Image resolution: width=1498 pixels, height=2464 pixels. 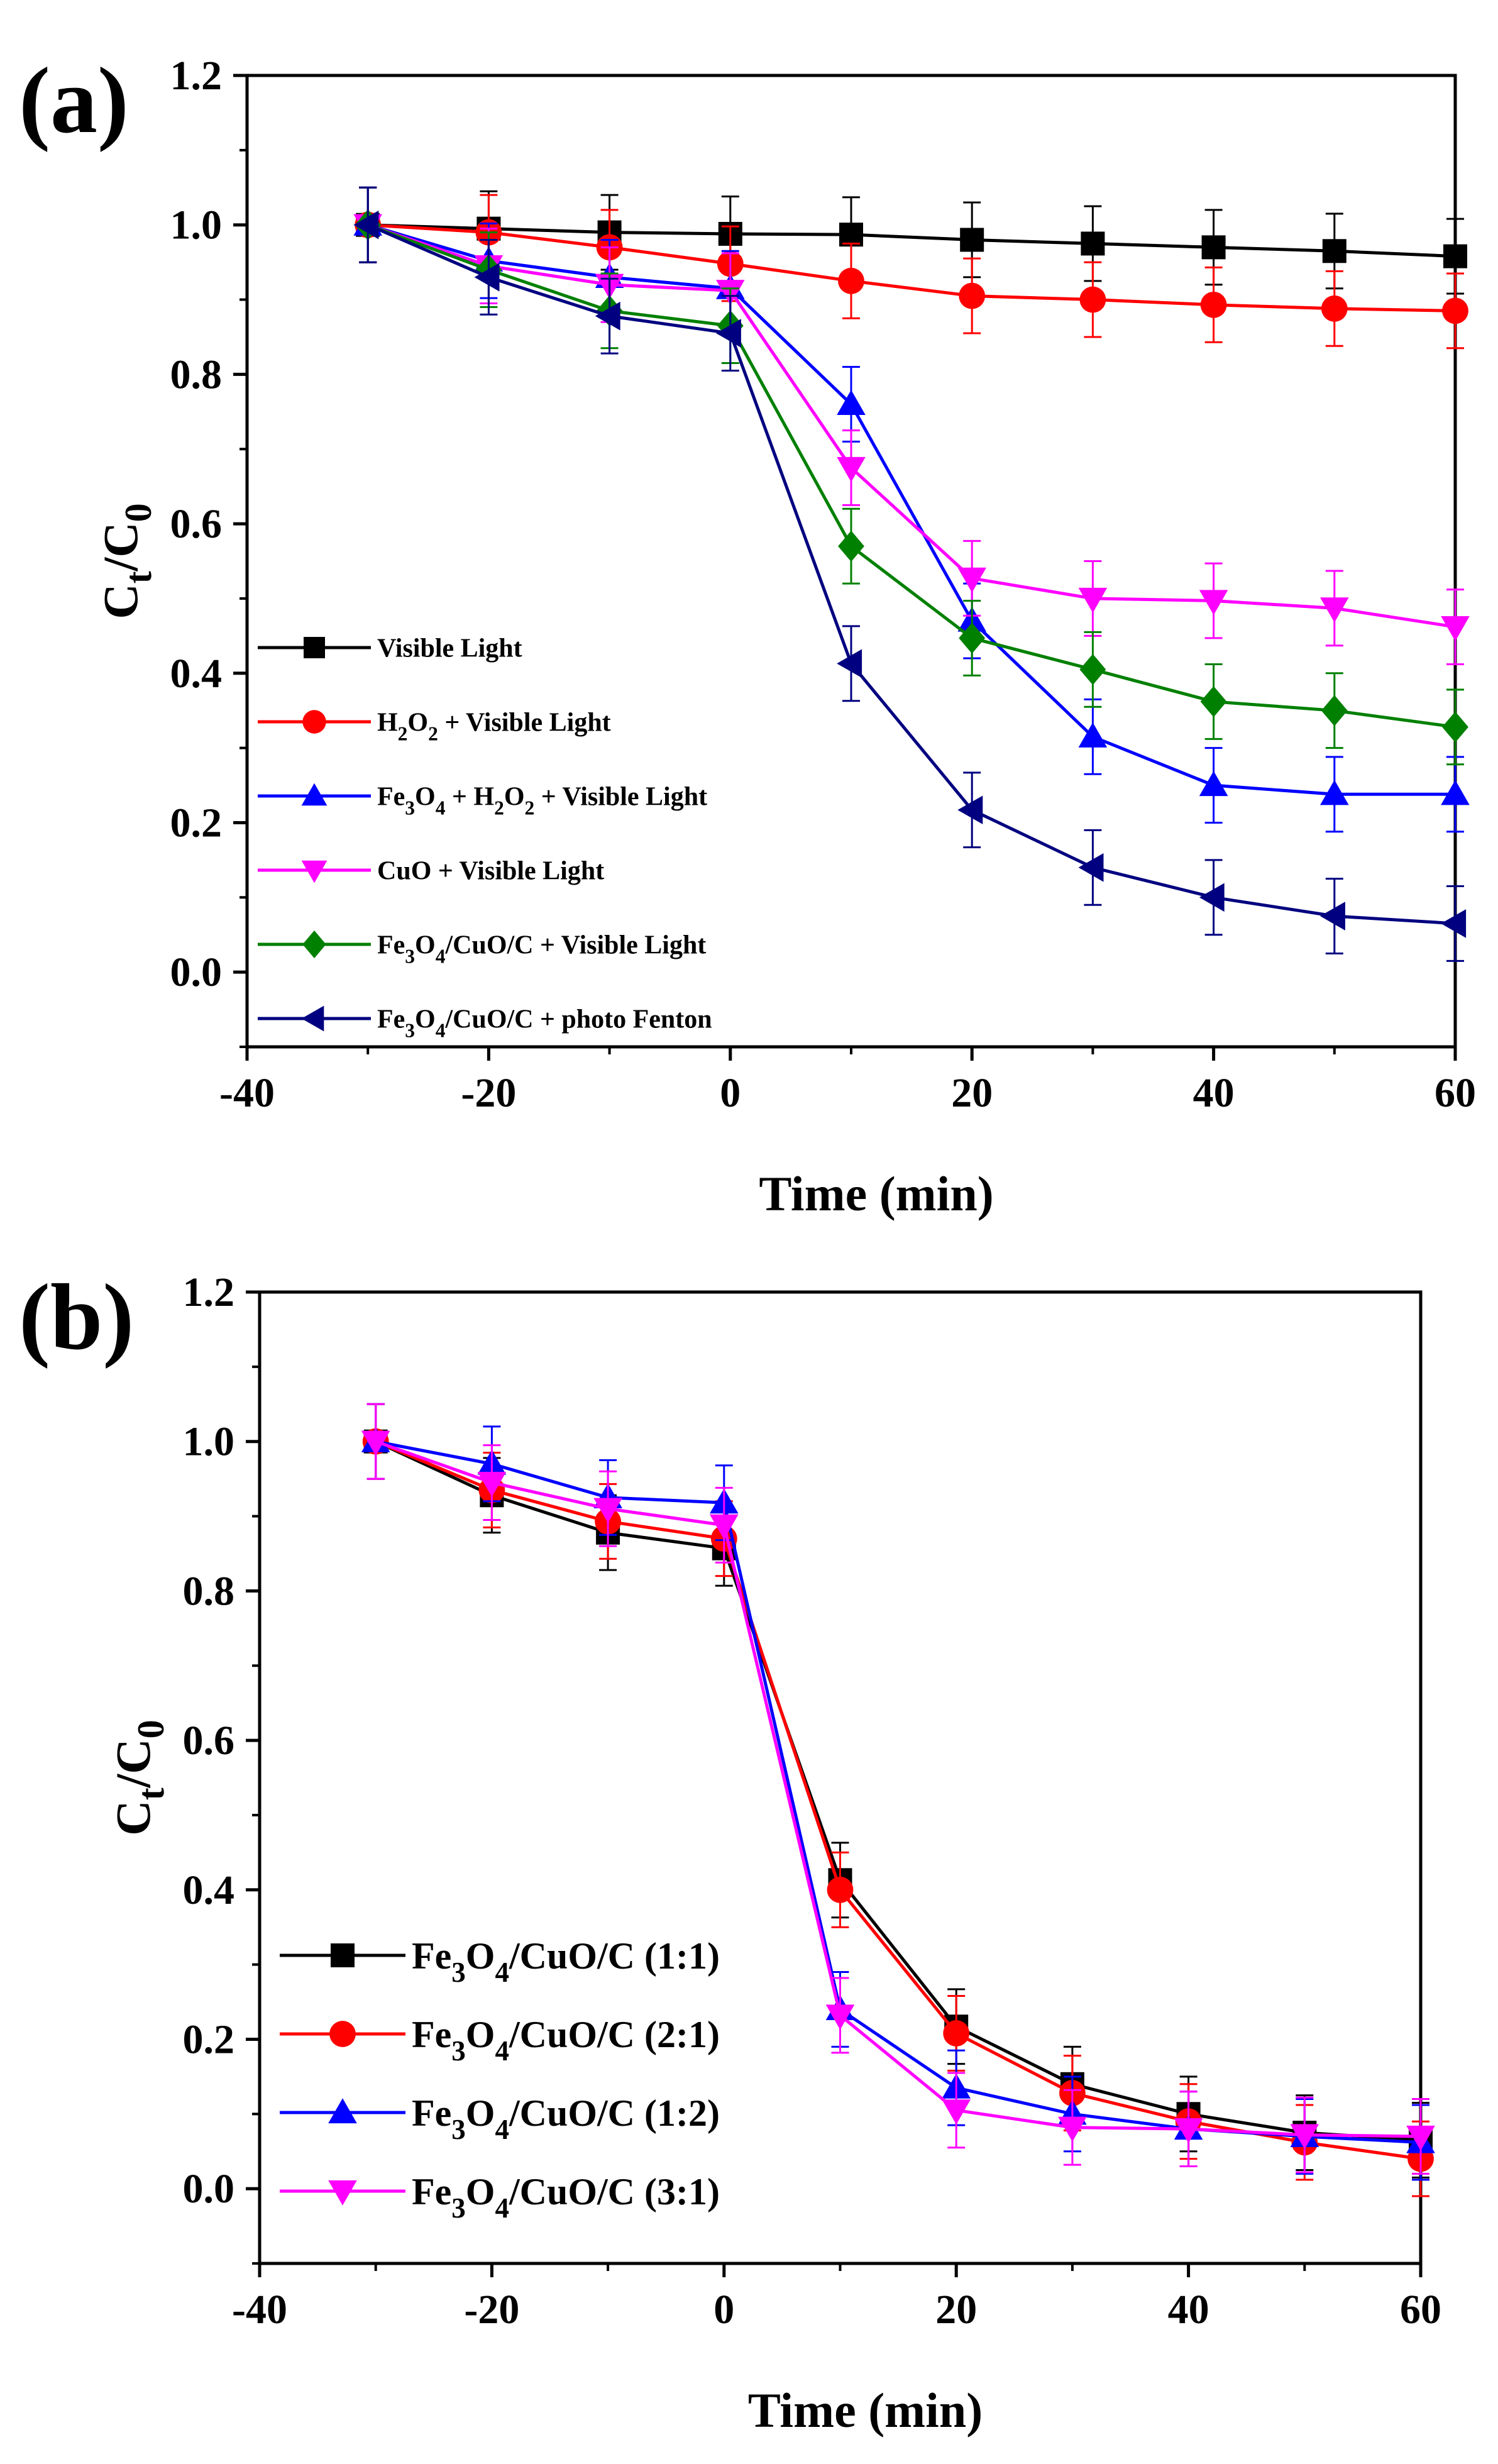 I want to click on y-axis-title-part: /C, so click(x=120, y=547).